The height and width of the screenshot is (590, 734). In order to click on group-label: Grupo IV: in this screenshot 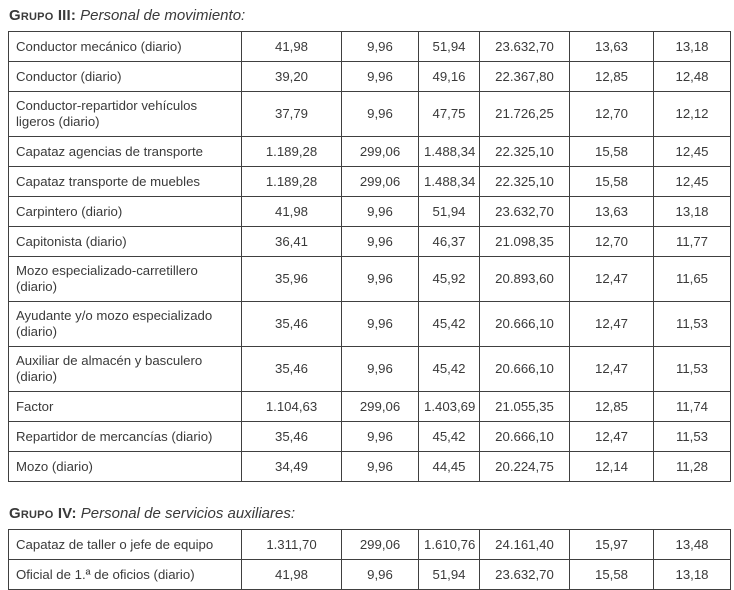, I will do `click(43, 513)`.